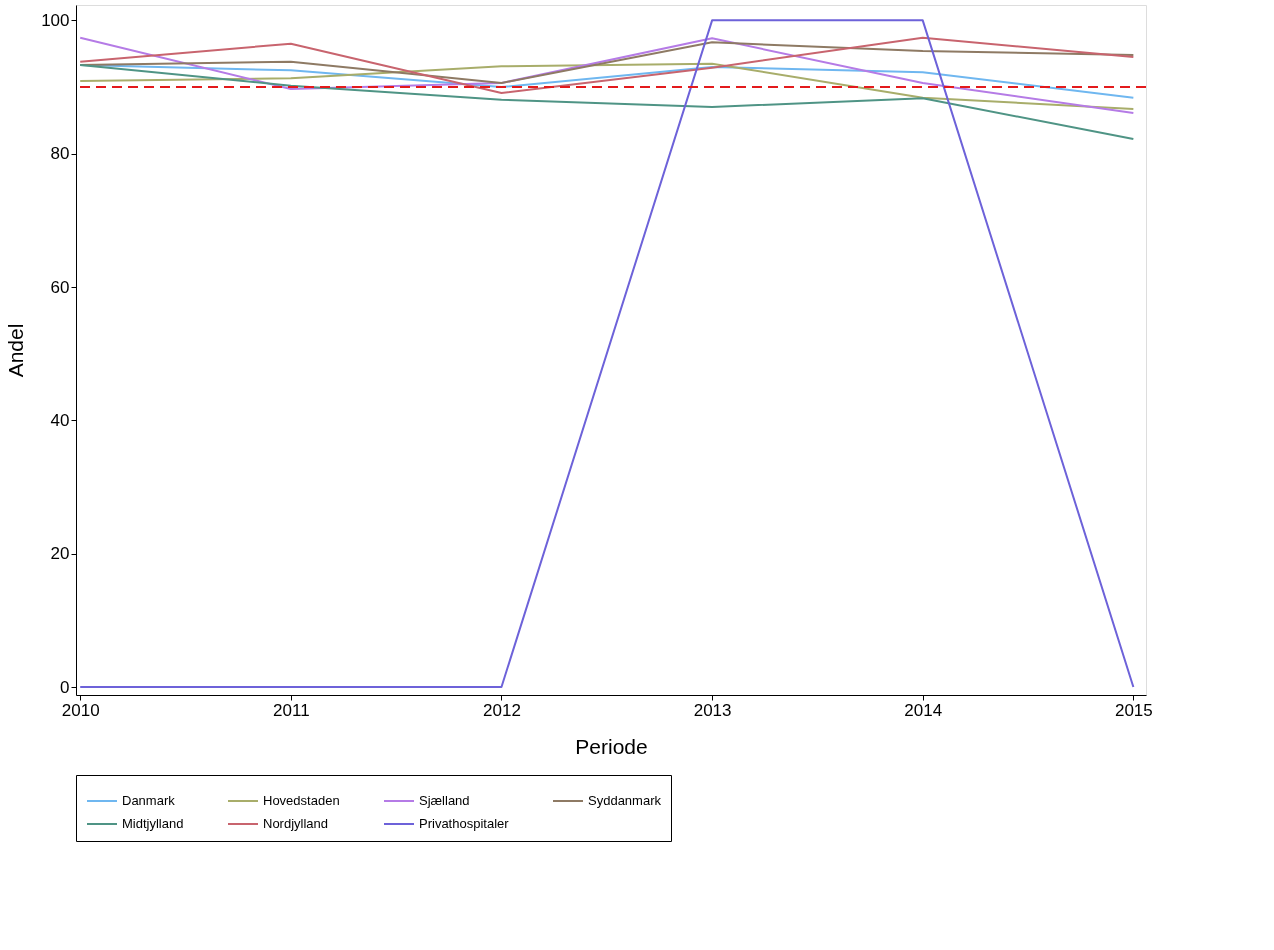  I want to click on y-tick-label: 0, so click(65, 687).